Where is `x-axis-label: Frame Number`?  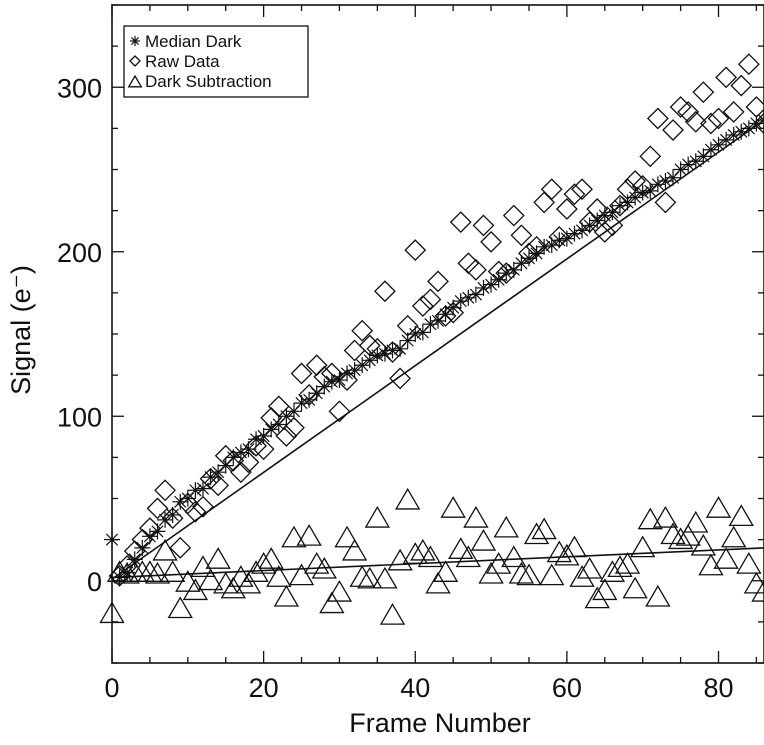
x-axis-label: Frame Number is located at coordinates (440, 723).